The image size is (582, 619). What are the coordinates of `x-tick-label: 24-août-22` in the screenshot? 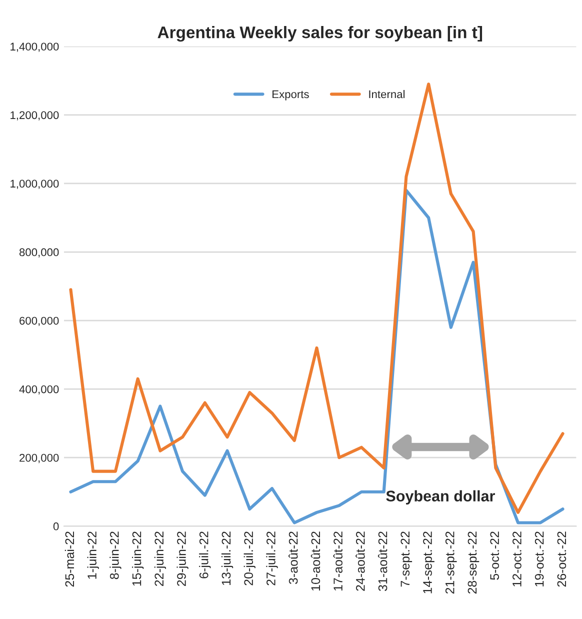 It's located at (360, 561).